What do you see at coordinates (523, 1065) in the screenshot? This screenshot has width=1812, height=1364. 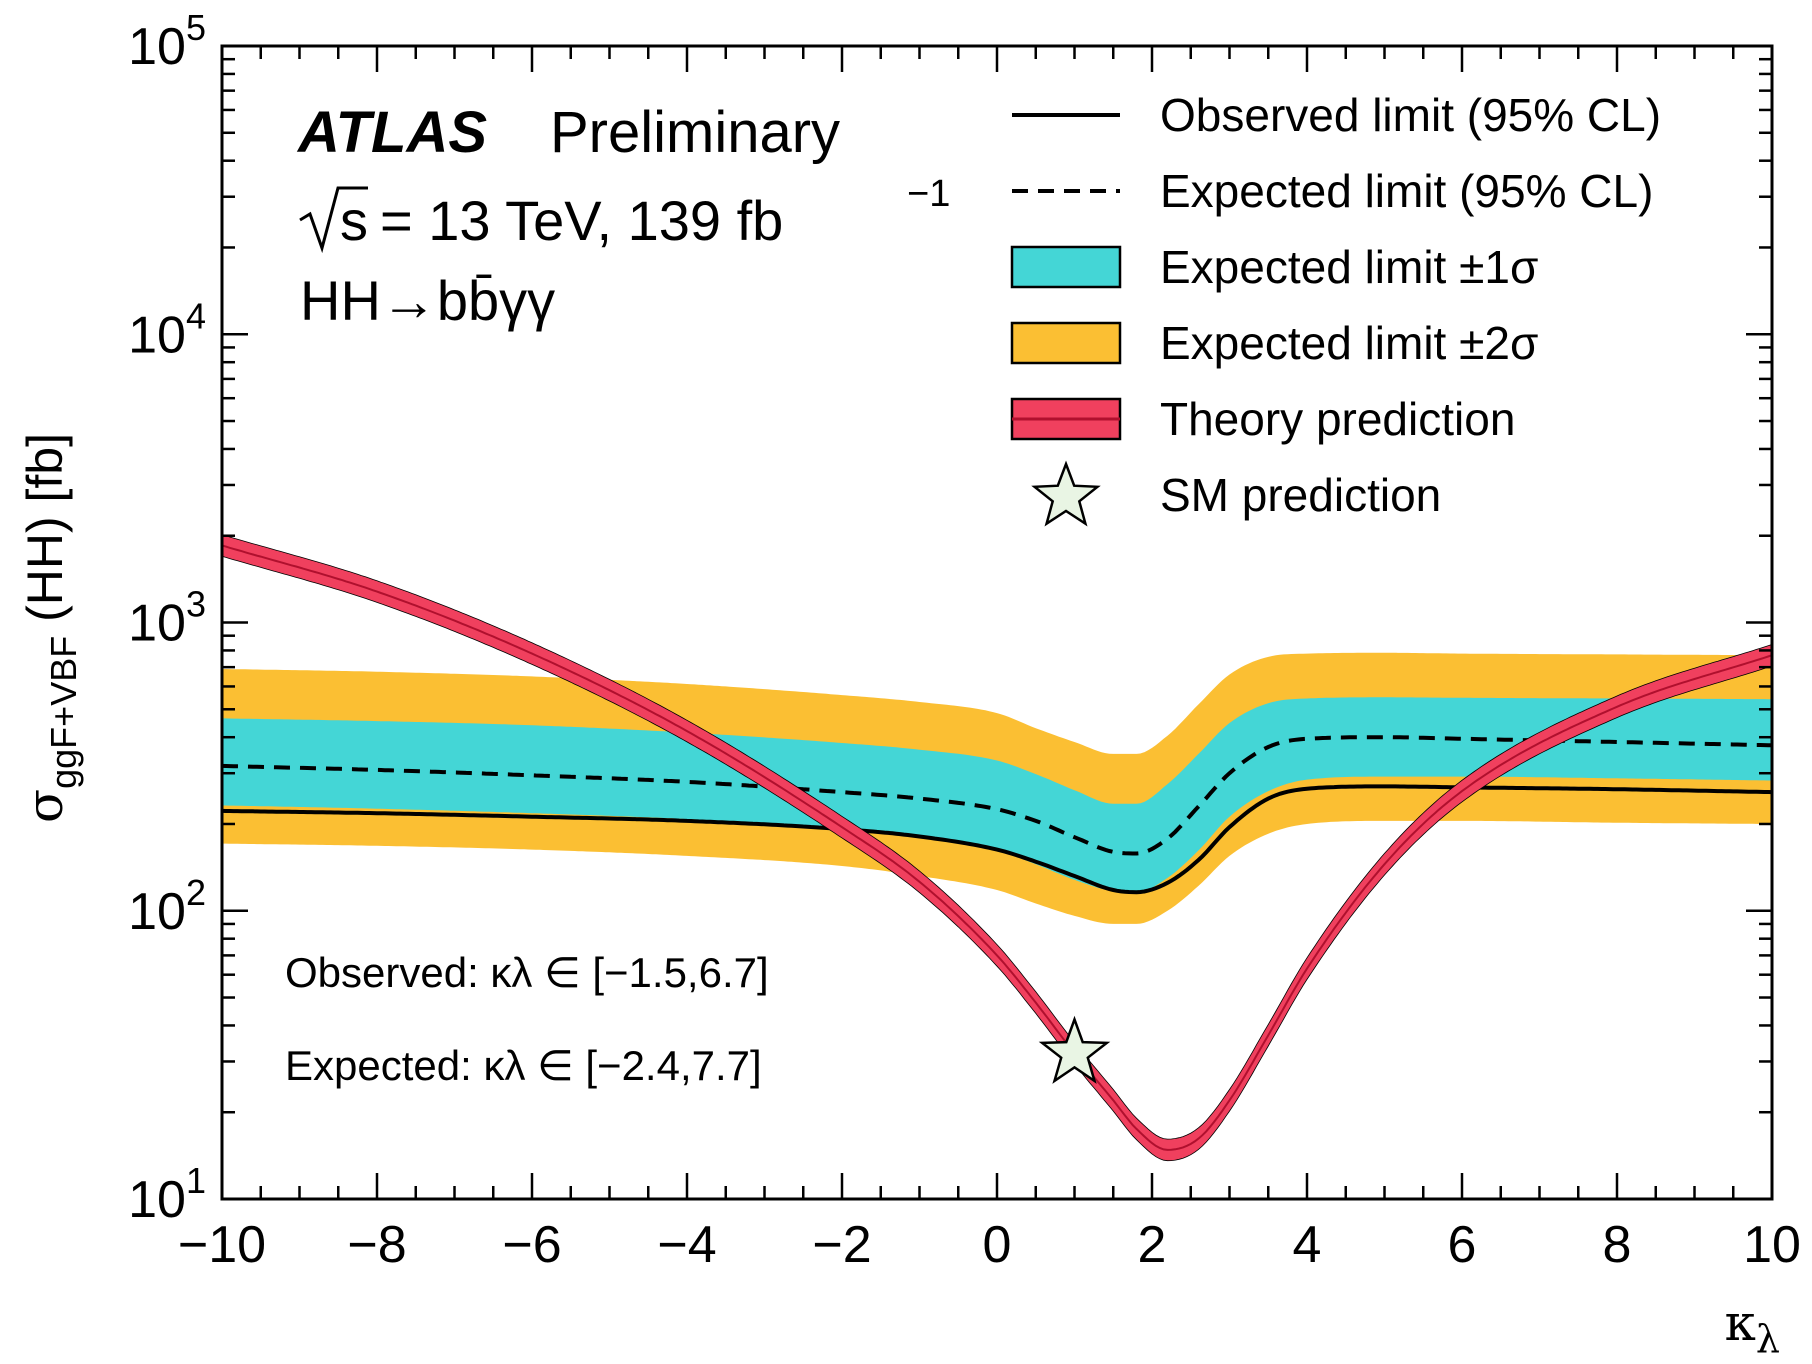 I see `expected-interval: Expected: κλ ∈ [−2.4,7.7]` at bounding box center [523, 1065].